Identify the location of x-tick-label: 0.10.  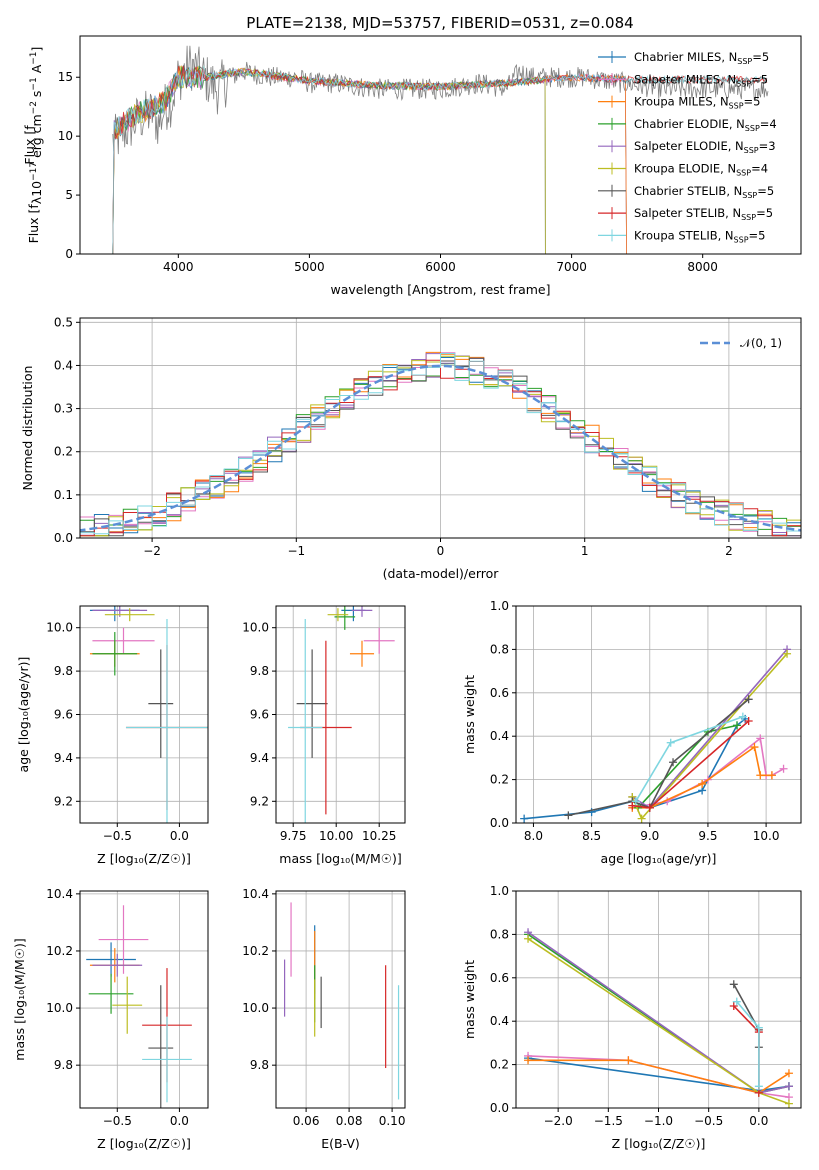
(392, 1121).